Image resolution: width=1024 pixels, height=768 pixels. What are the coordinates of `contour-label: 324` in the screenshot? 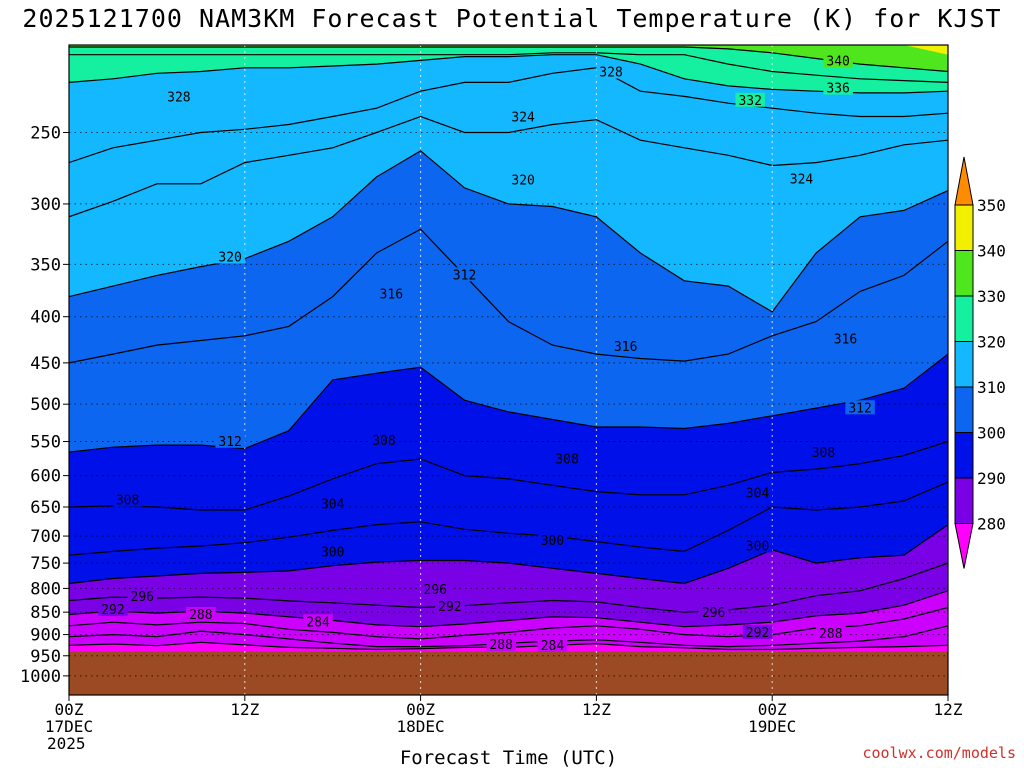 It's located at (523, 117).